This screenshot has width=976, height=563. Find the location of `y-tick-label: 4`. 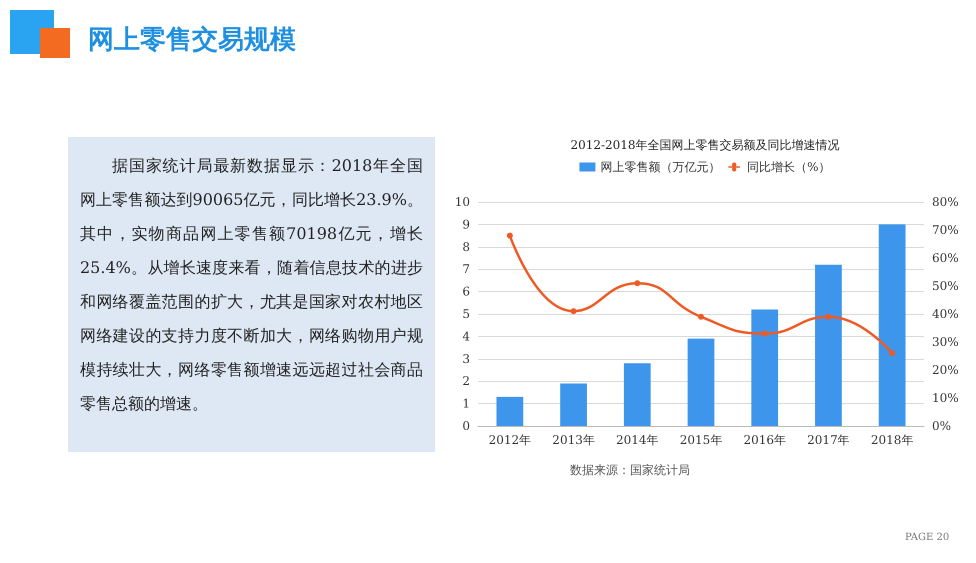

y-tick-label: 4 is located at coordinates (466, 336).